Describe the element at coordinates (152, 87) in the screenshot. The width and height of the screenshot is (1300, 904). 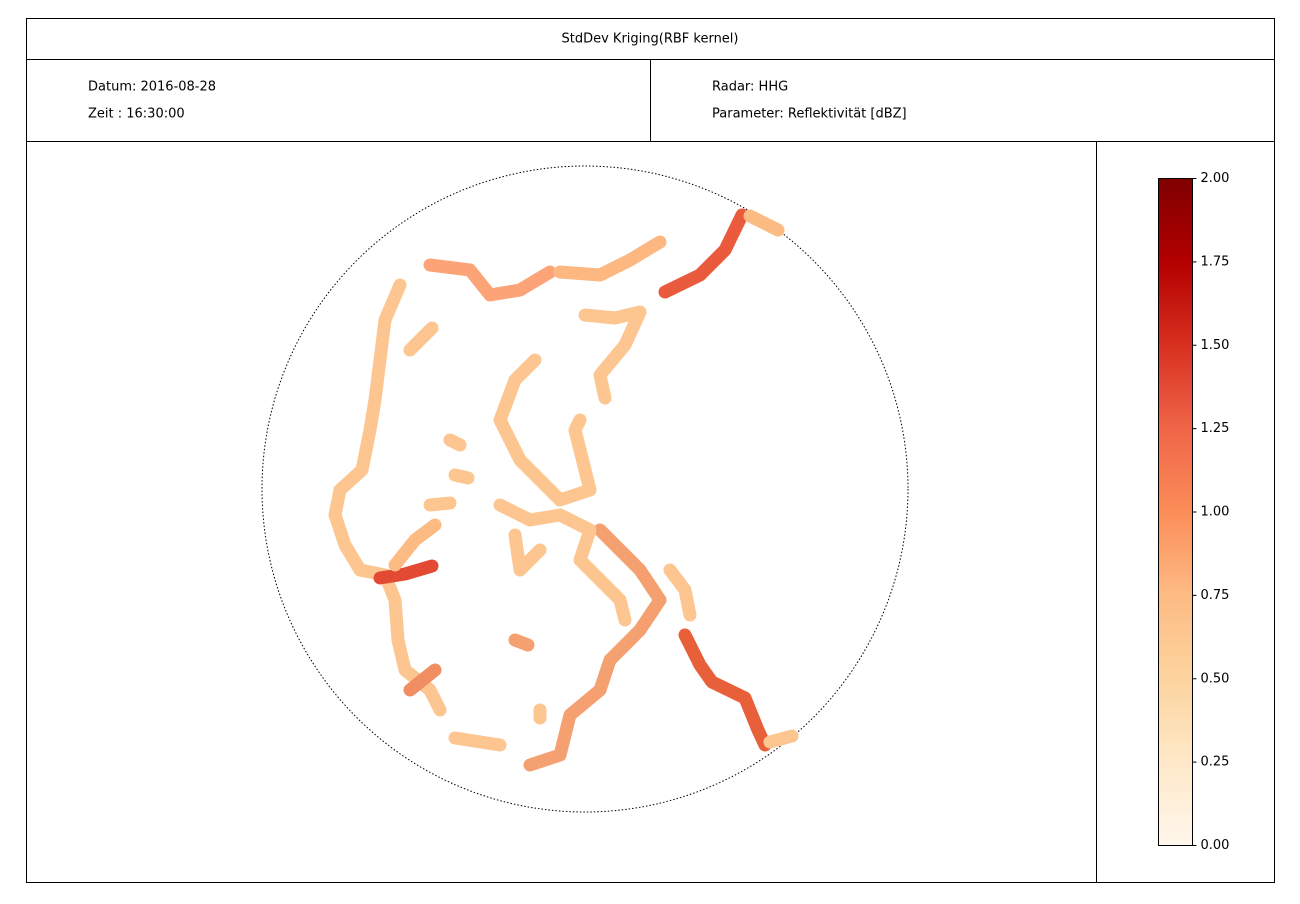
I see `date: Datum: 2016-08-28` at that location.